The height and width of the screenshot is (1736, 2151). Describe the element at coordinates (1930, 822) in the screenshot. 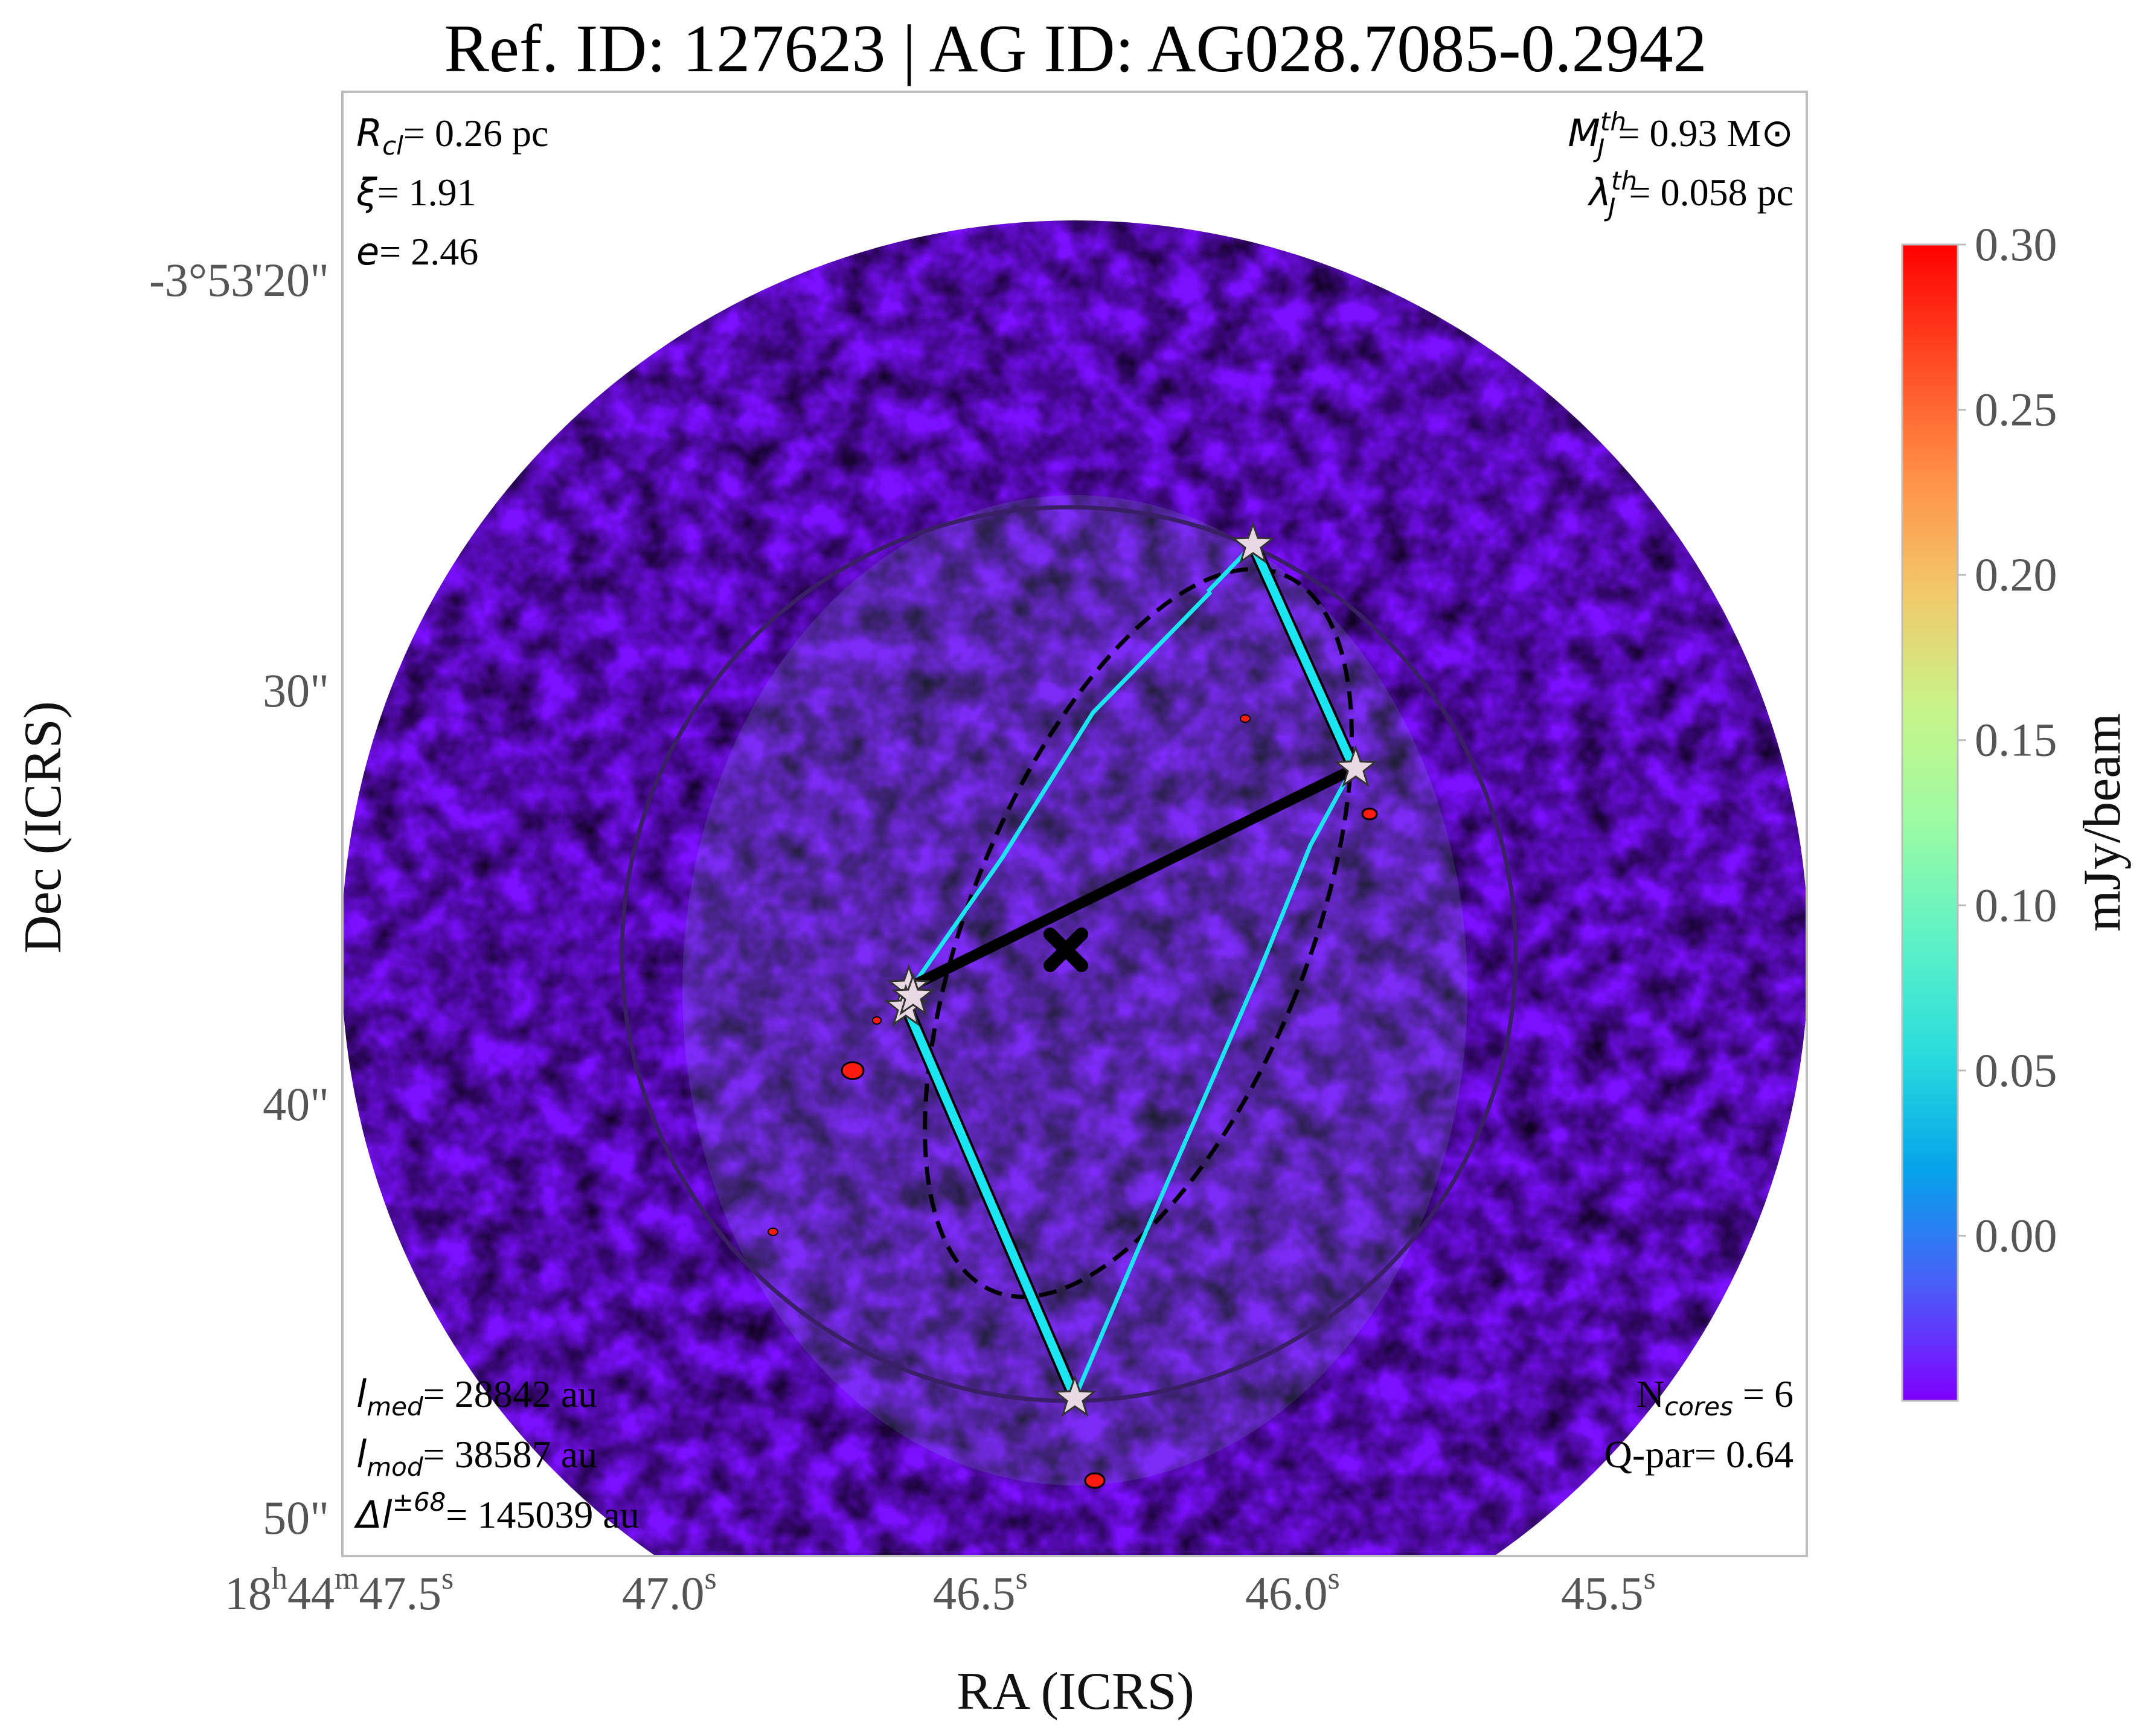

I see `colorbar-bar` at that location.